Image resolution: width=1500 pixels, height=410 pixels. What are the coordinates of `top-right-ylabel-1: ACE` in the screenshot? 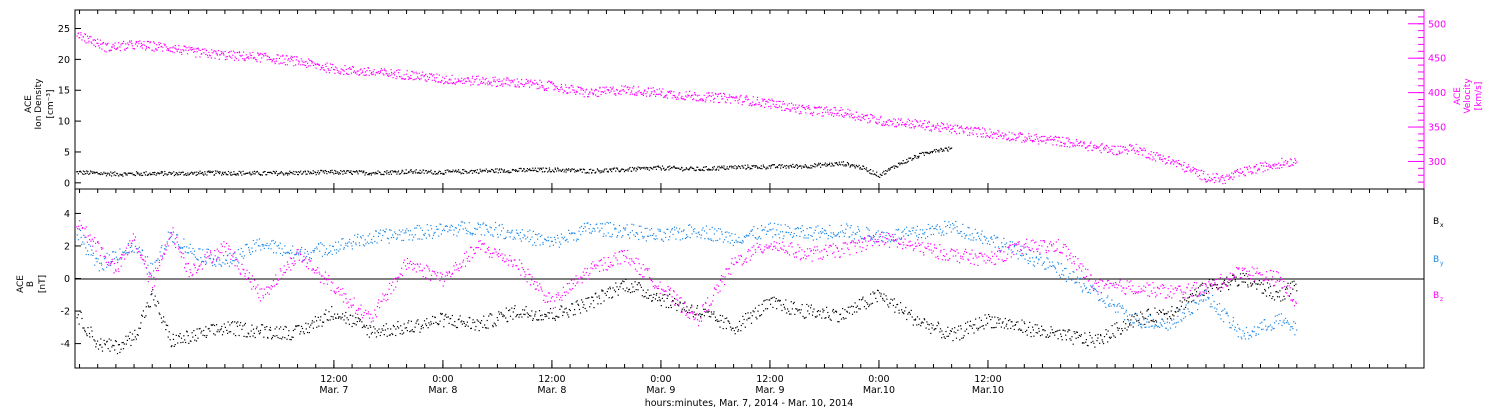 It's located at (1458, 96).